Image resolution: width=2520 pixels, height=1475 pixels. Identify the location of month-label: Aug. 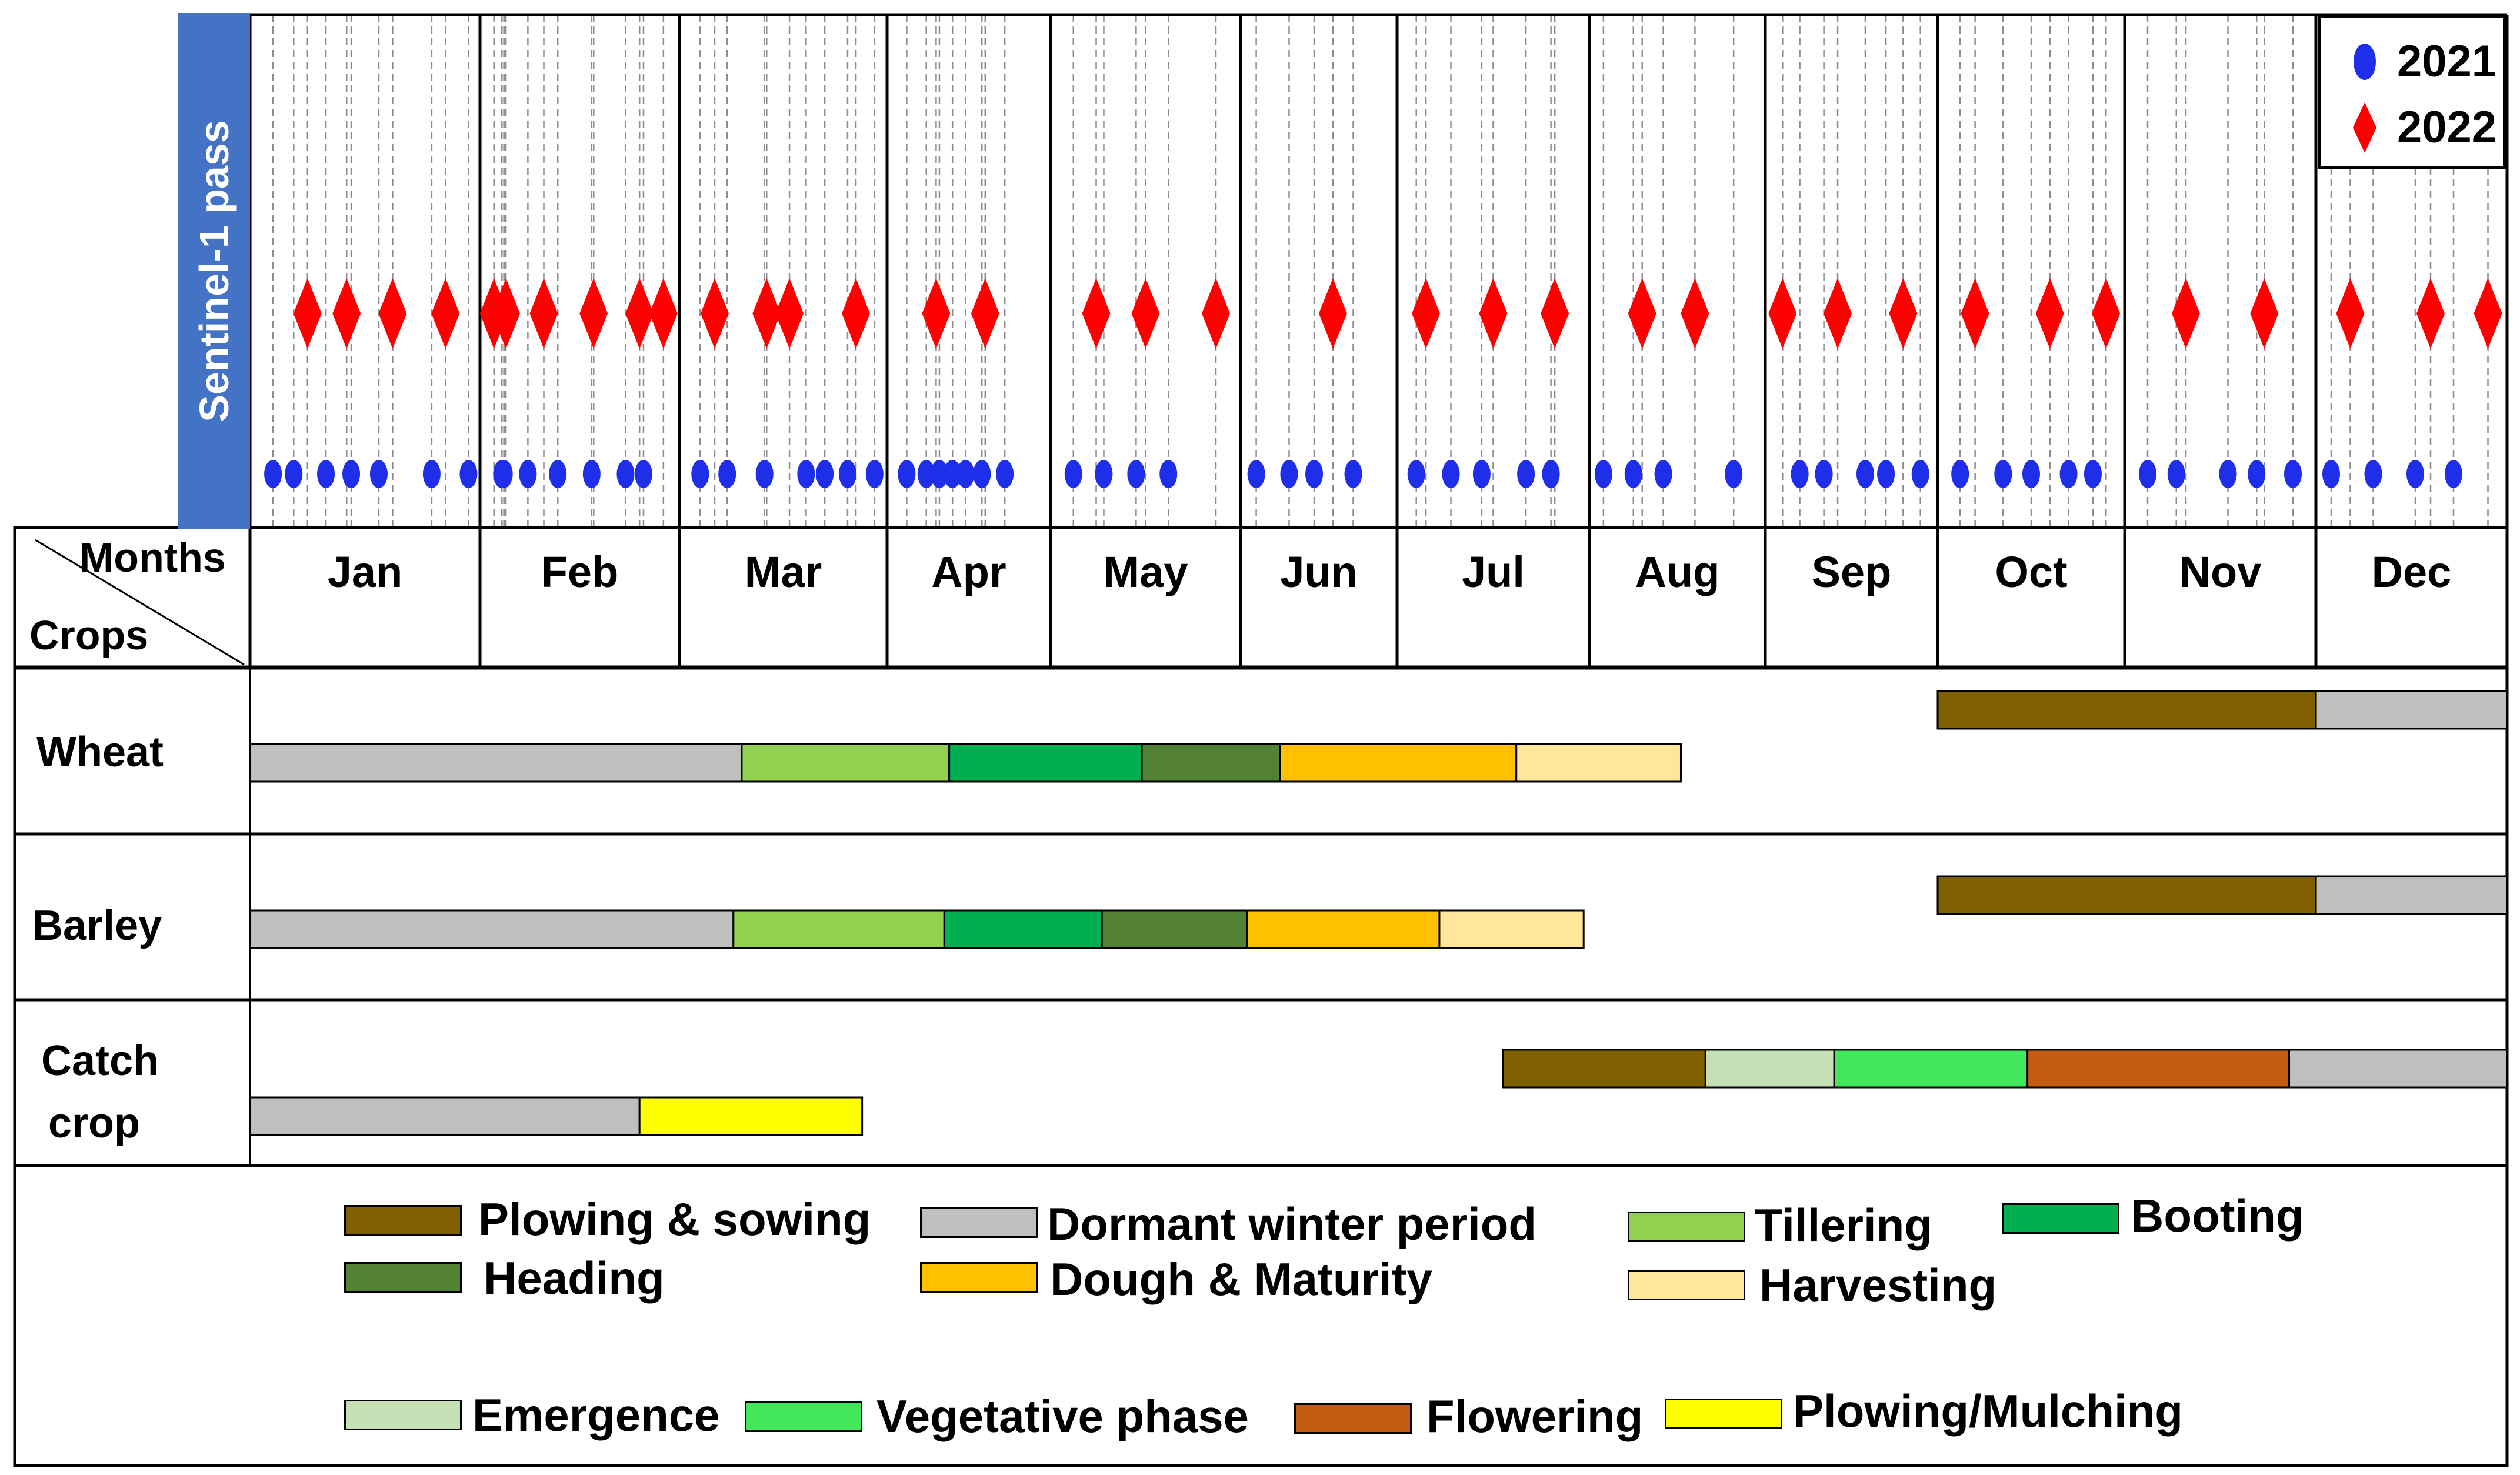
(1677, 572).